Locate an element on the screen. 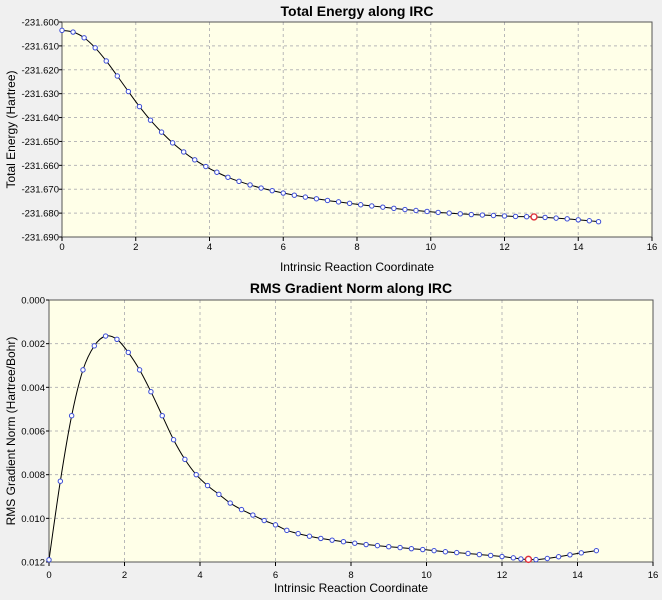 This screenshot has width=662, height=600. chart-1-current-point is located at coordinates (534, 217).